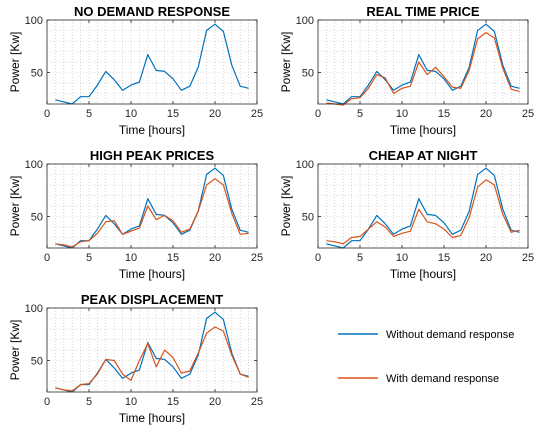  I want to click on grid, so click(152, 350).